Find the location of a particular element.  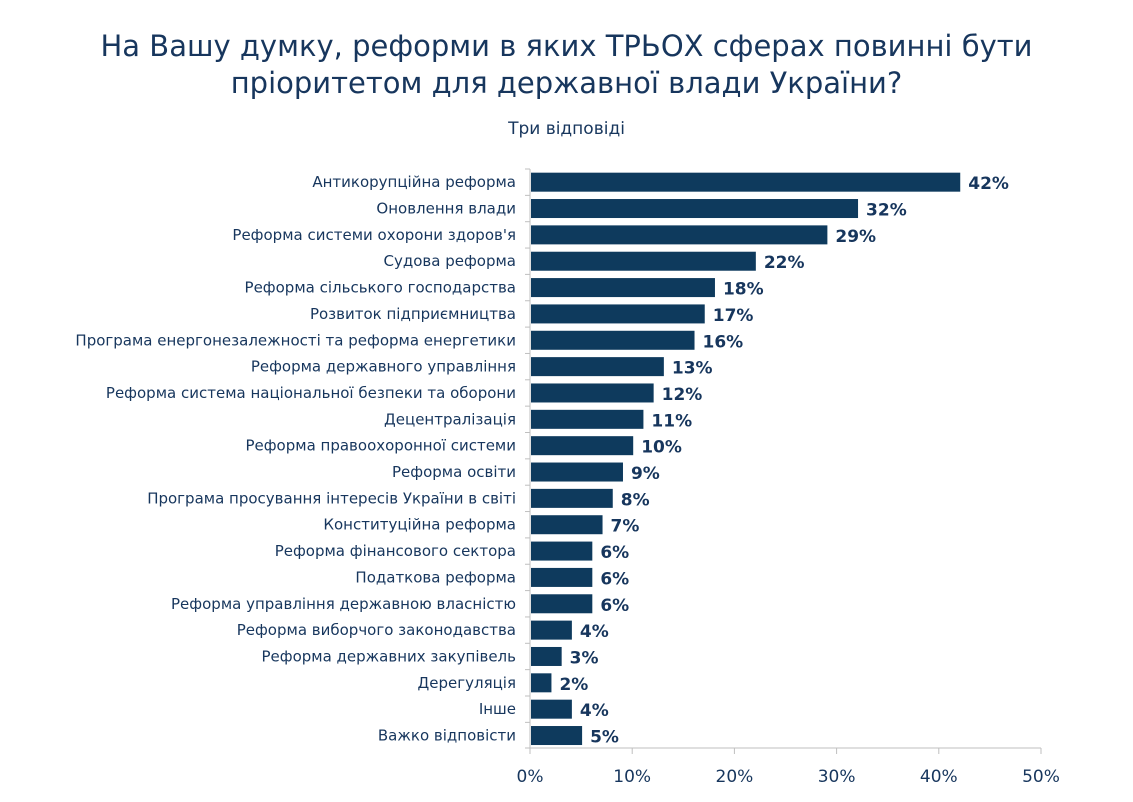

x-tick-label: 10% is located at coordinates (632, 777).